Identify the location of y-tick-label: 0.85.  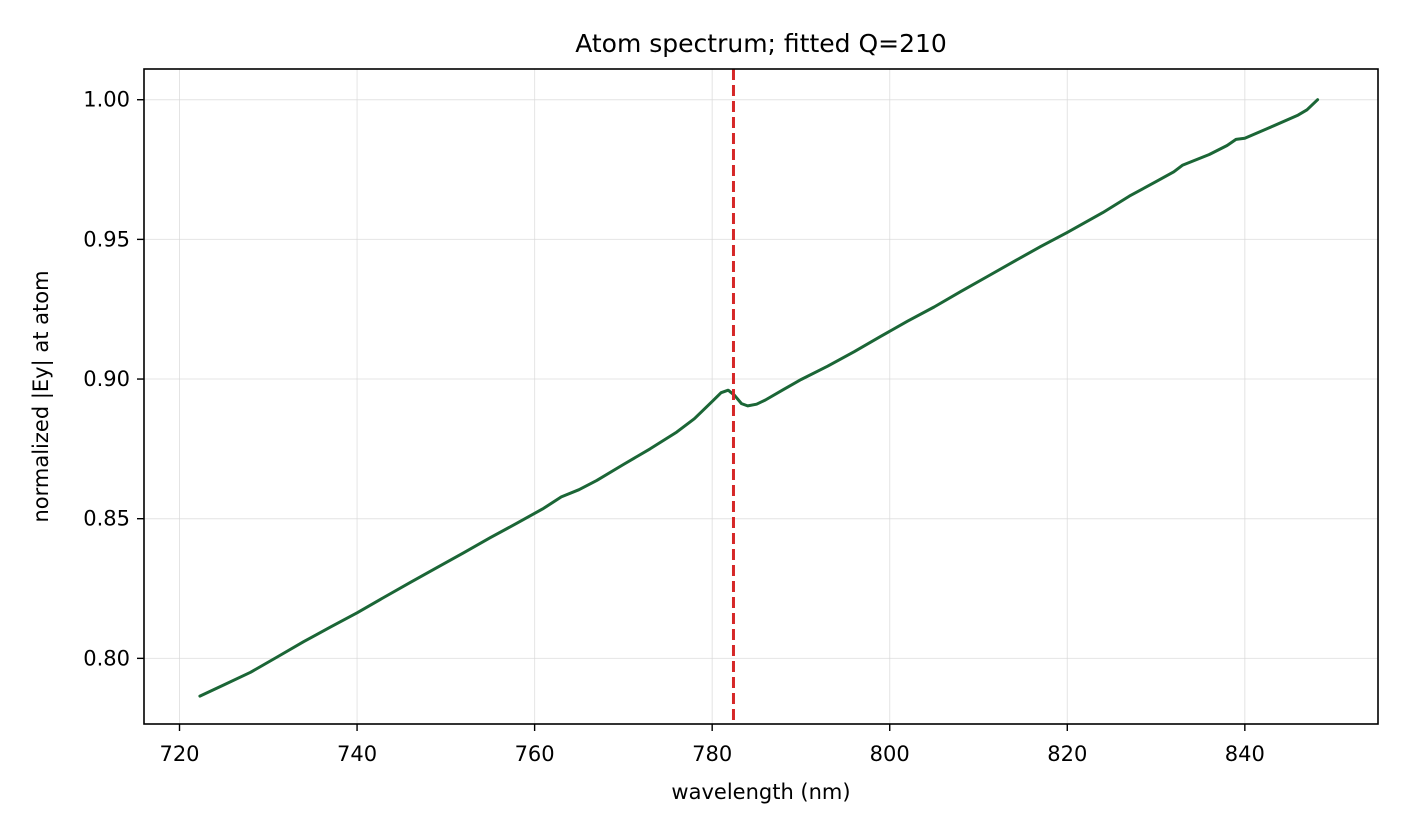
(106, 519).